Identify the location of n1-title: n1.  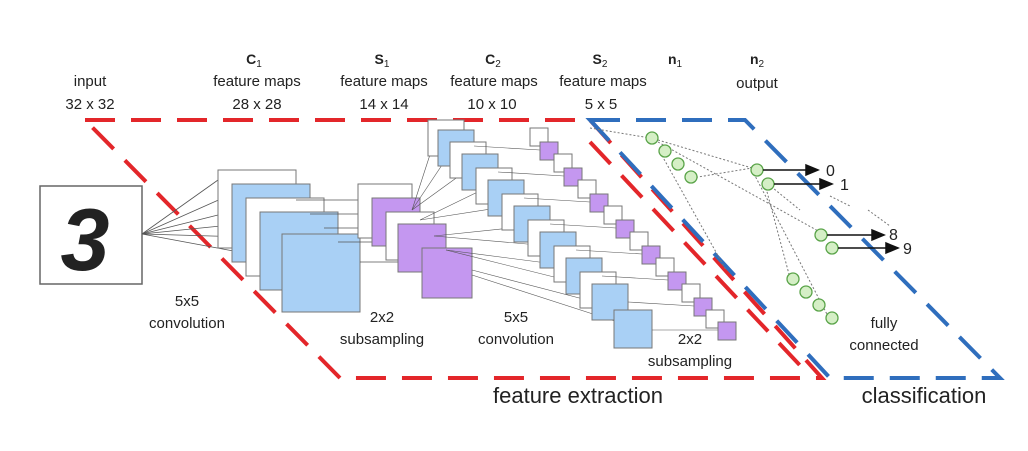
(675, 60).